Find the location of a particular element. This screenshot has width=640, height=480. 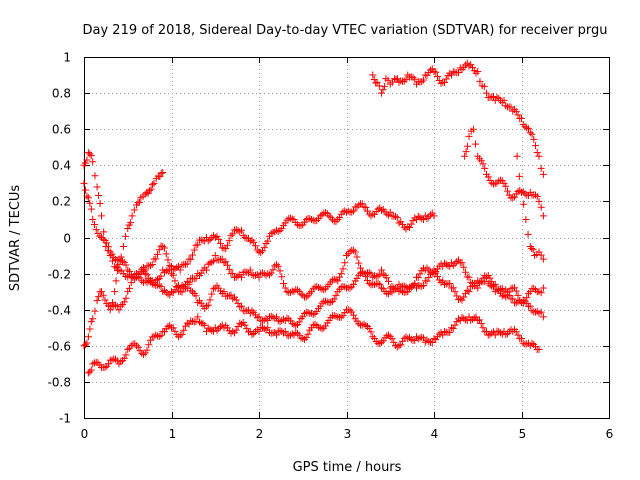

y-tick-label: -1 is located at coordinates (65, 419).